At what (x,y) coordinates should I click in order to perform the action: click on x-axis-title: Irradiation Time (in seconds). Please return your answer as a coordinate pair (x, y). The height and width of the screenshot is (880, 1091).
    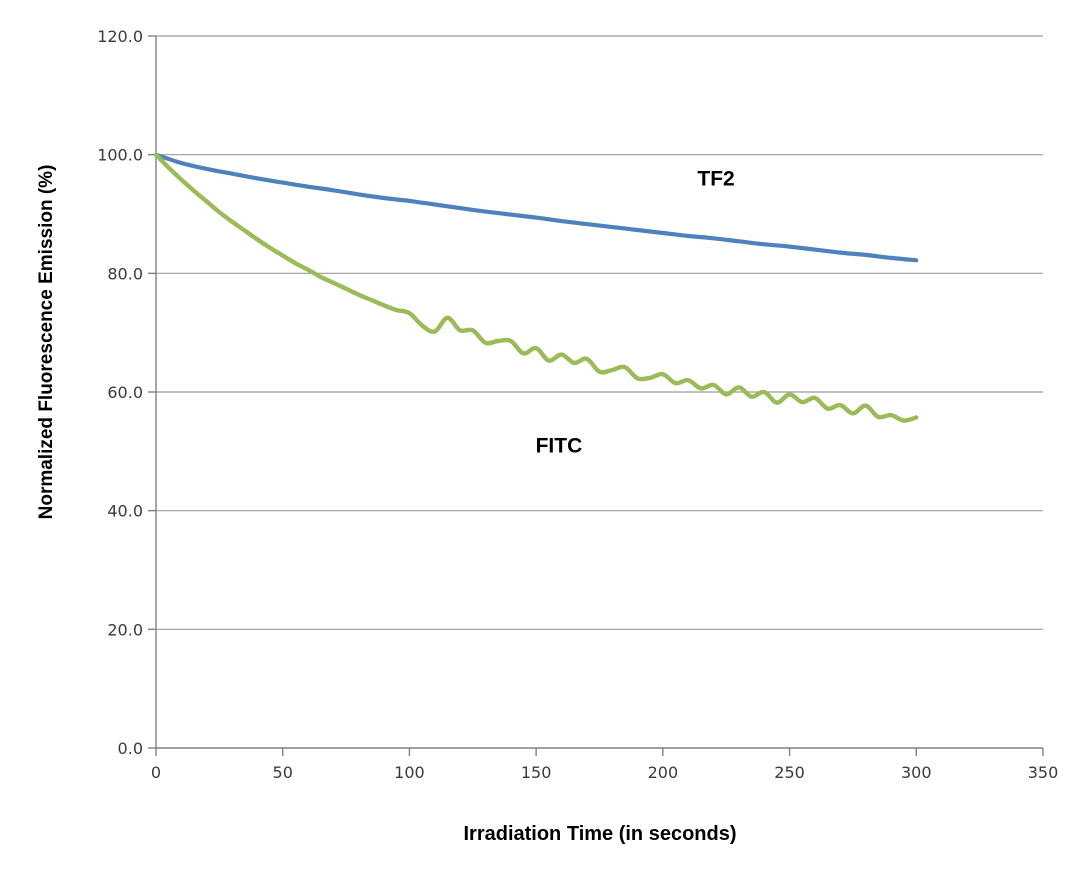
    Looking at the image, I should click on (599, 834).